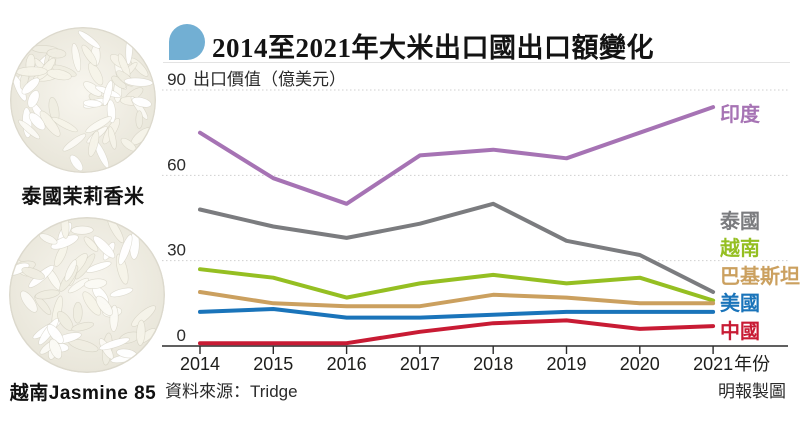 The height and width of the screenshot is (421, 800). I want to click on series-line-pakistan, so click(457, 299).